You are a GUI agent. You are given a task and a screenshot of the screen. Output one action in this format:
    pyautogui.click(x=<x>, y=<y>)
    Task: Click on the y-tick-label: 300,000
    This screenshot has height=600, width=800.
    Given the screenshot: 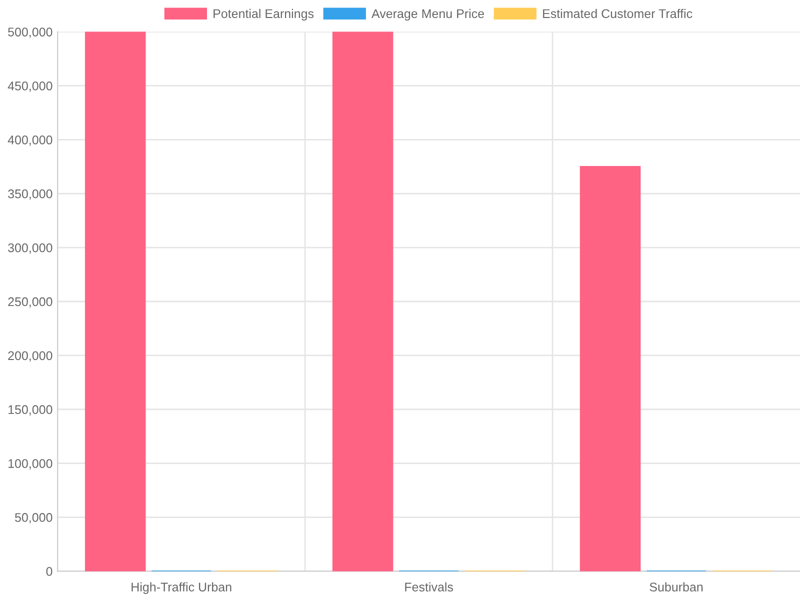 What is the action you would take?
    pyautogui.click(x=30, y=248)
    